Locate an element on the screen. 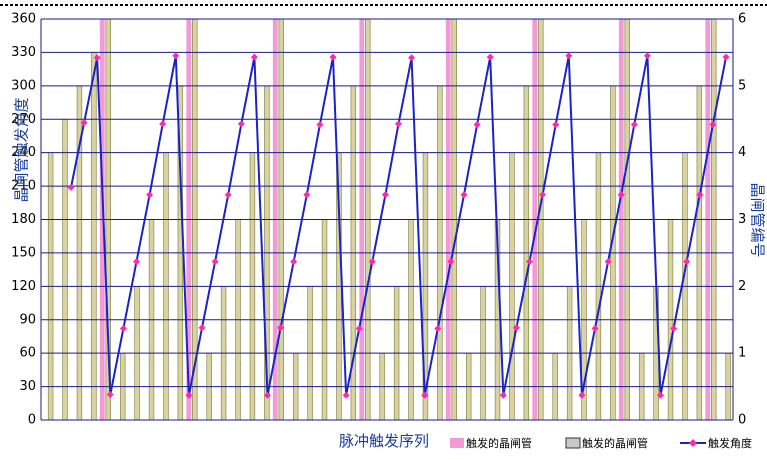  y-left-tick-label: 210 is located at coordinates (23, 186).